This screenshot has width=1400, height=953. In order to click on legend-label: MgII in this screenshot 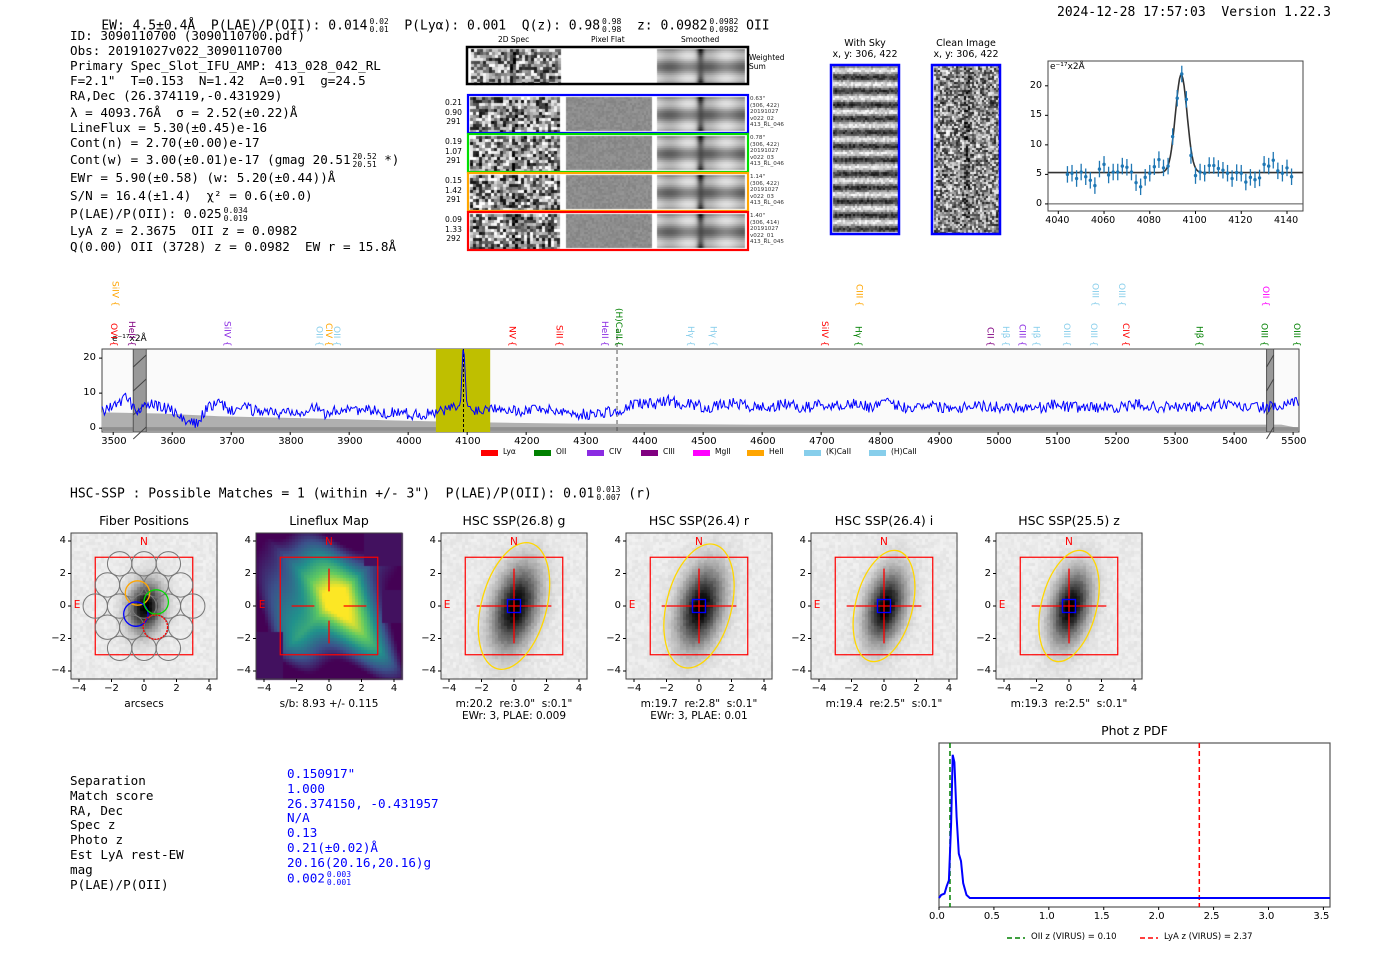, I will do `click(723, 451)`.